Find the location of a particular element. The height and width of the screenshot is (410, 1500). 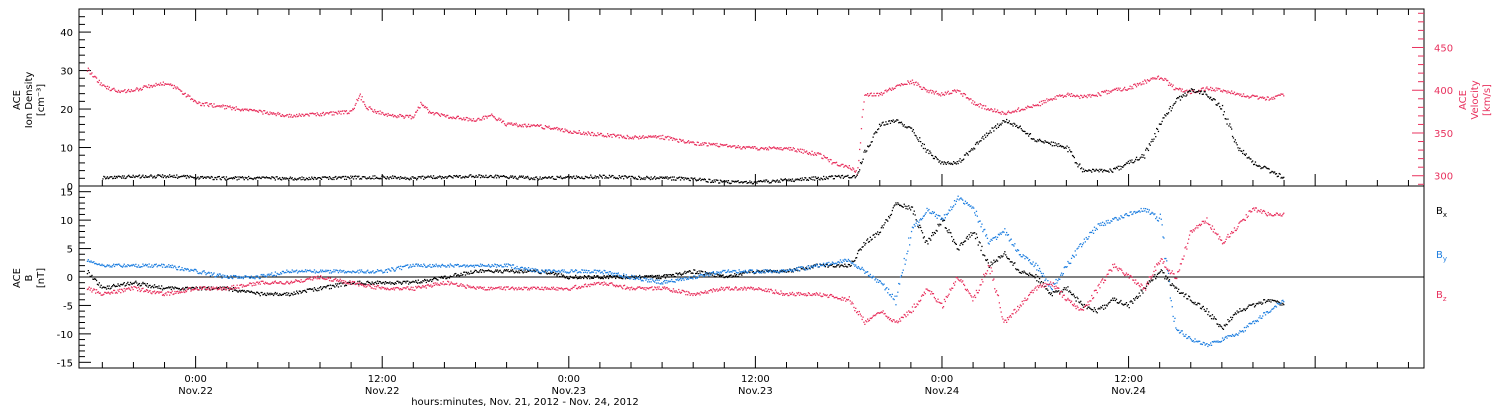

top-left-tick-label: 0 is located at coordinates (70, 187).